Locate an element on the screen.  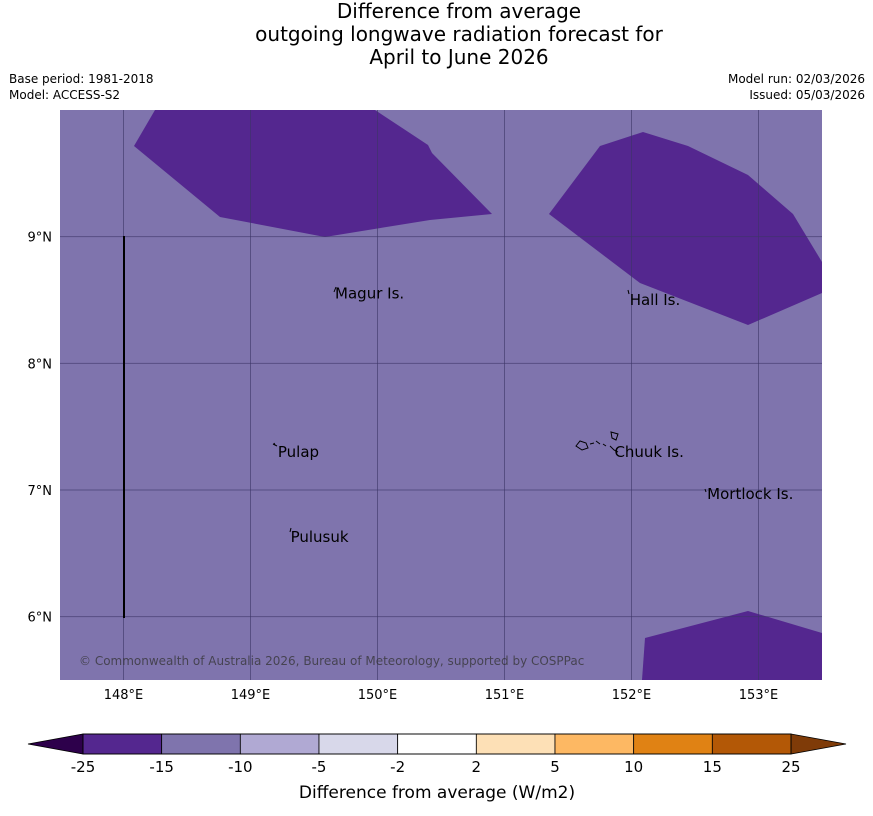
issued-date: Issued: 05/03/2026 is located at coordinates (807, 95).